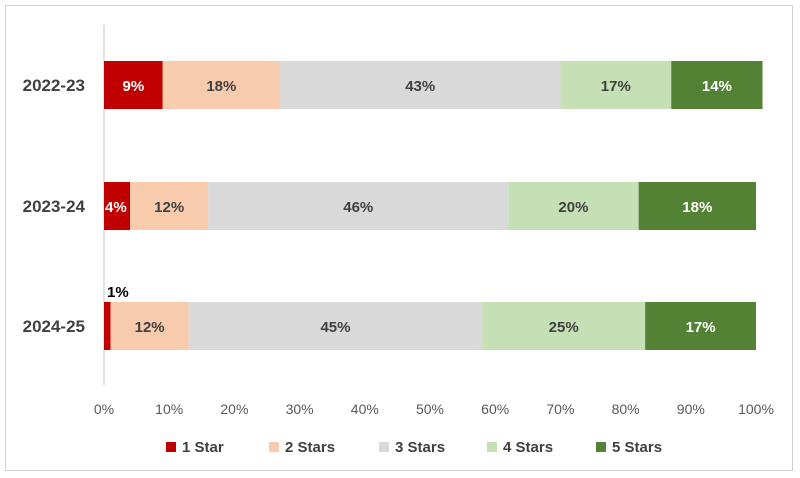 This screenshot has width=800, height=478. What do you see at coordinates (54, 85) in the screenshot?
I see `category-label-2022-23: 2022-23` at bounding box center [54, 85].